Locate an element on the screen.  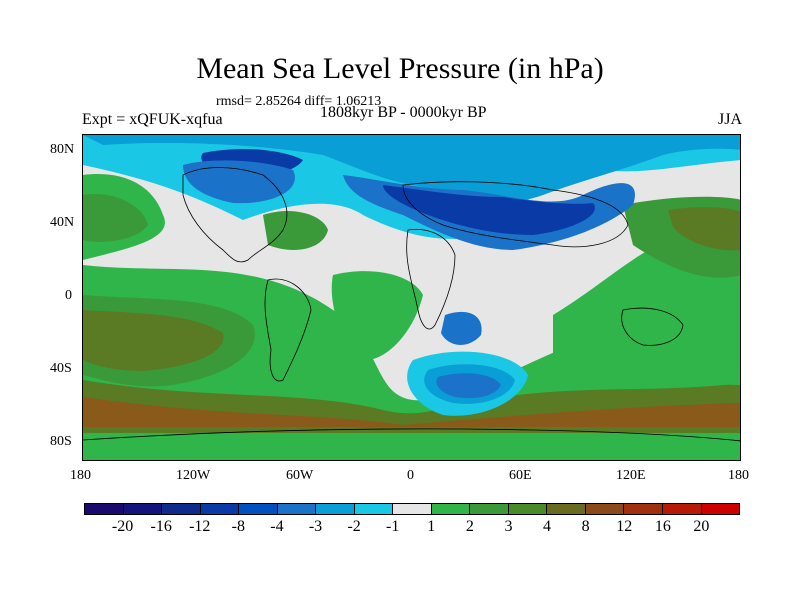
eurasia-outline is located at coordinates (515, 214).